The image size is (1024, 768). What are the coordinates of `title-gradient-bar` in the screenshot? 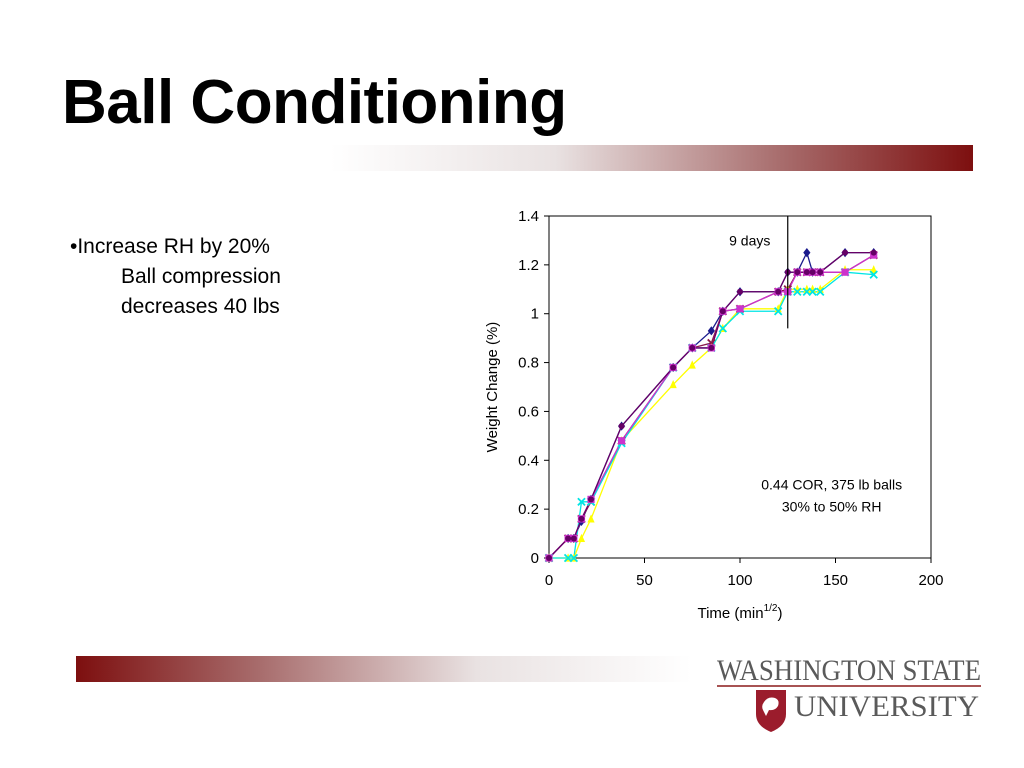 It's located at (651, 158).